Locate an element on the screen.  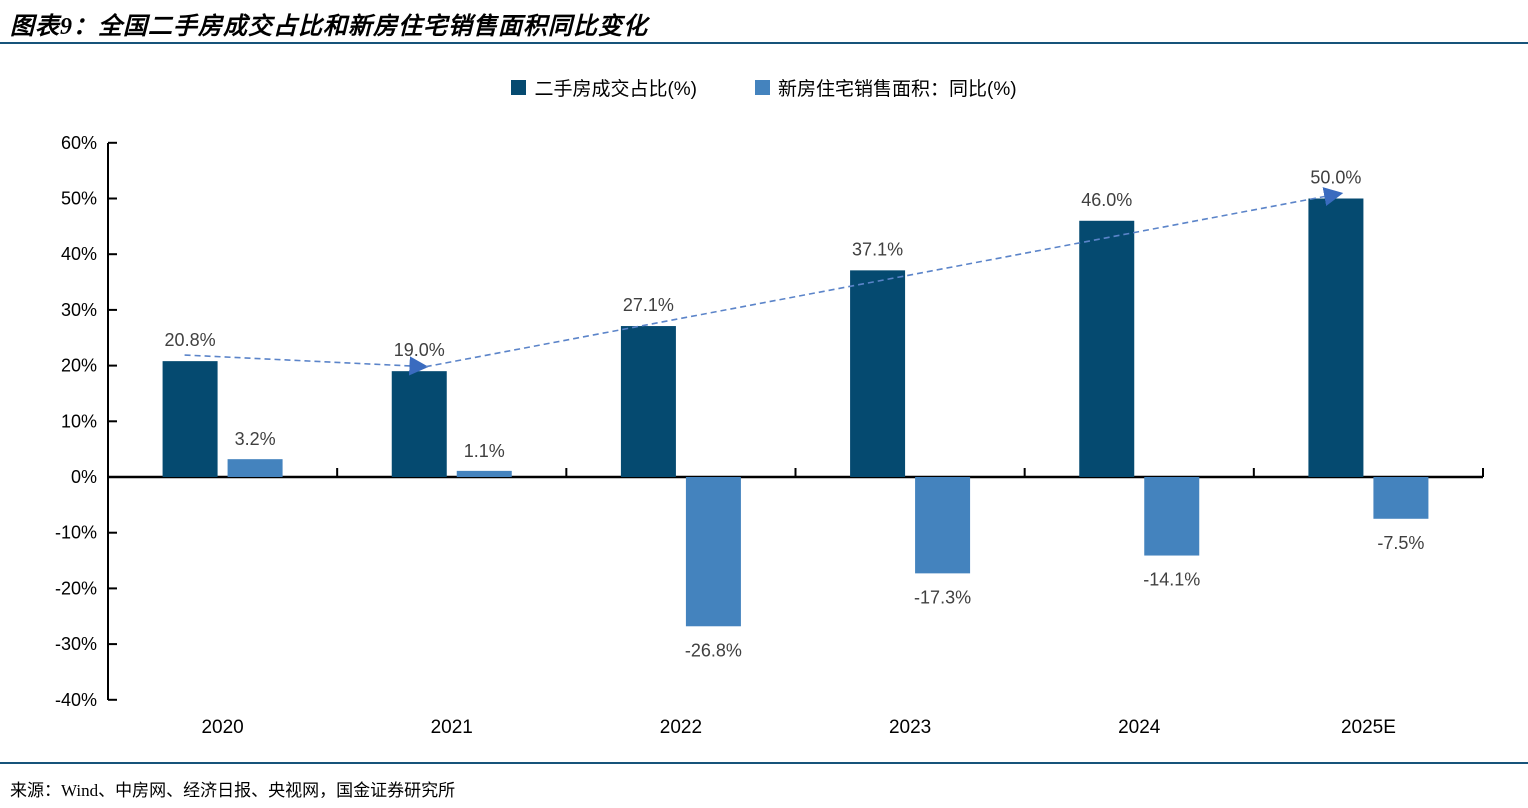
y-tick-label--30: -30% is located at coordinates (76, 644).